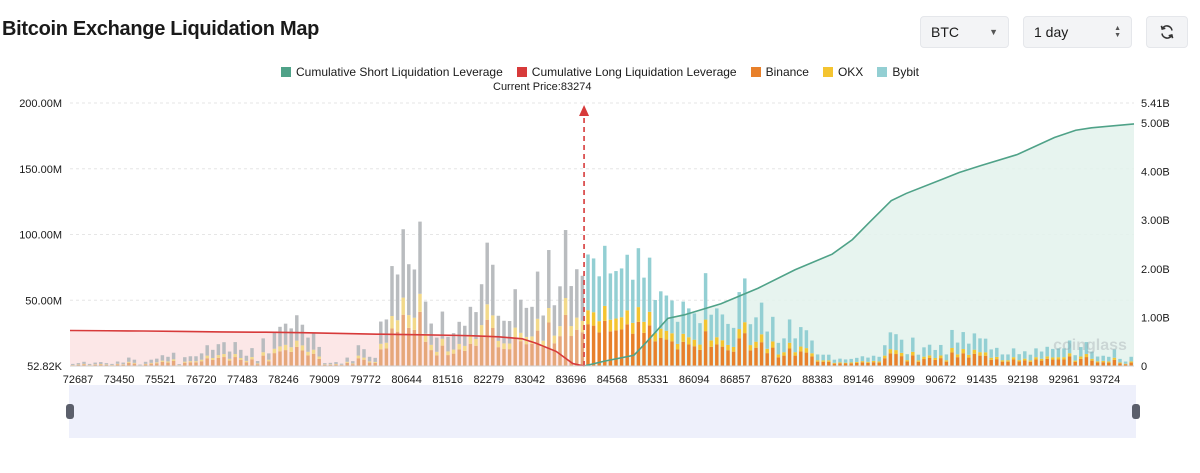 The height and width of the screenshot is (473, 1200). What do you see at coordinates (542, 87) in the screenshot?
I see `current-price-label: Current Price:83274` at bounding box center [542, 87].